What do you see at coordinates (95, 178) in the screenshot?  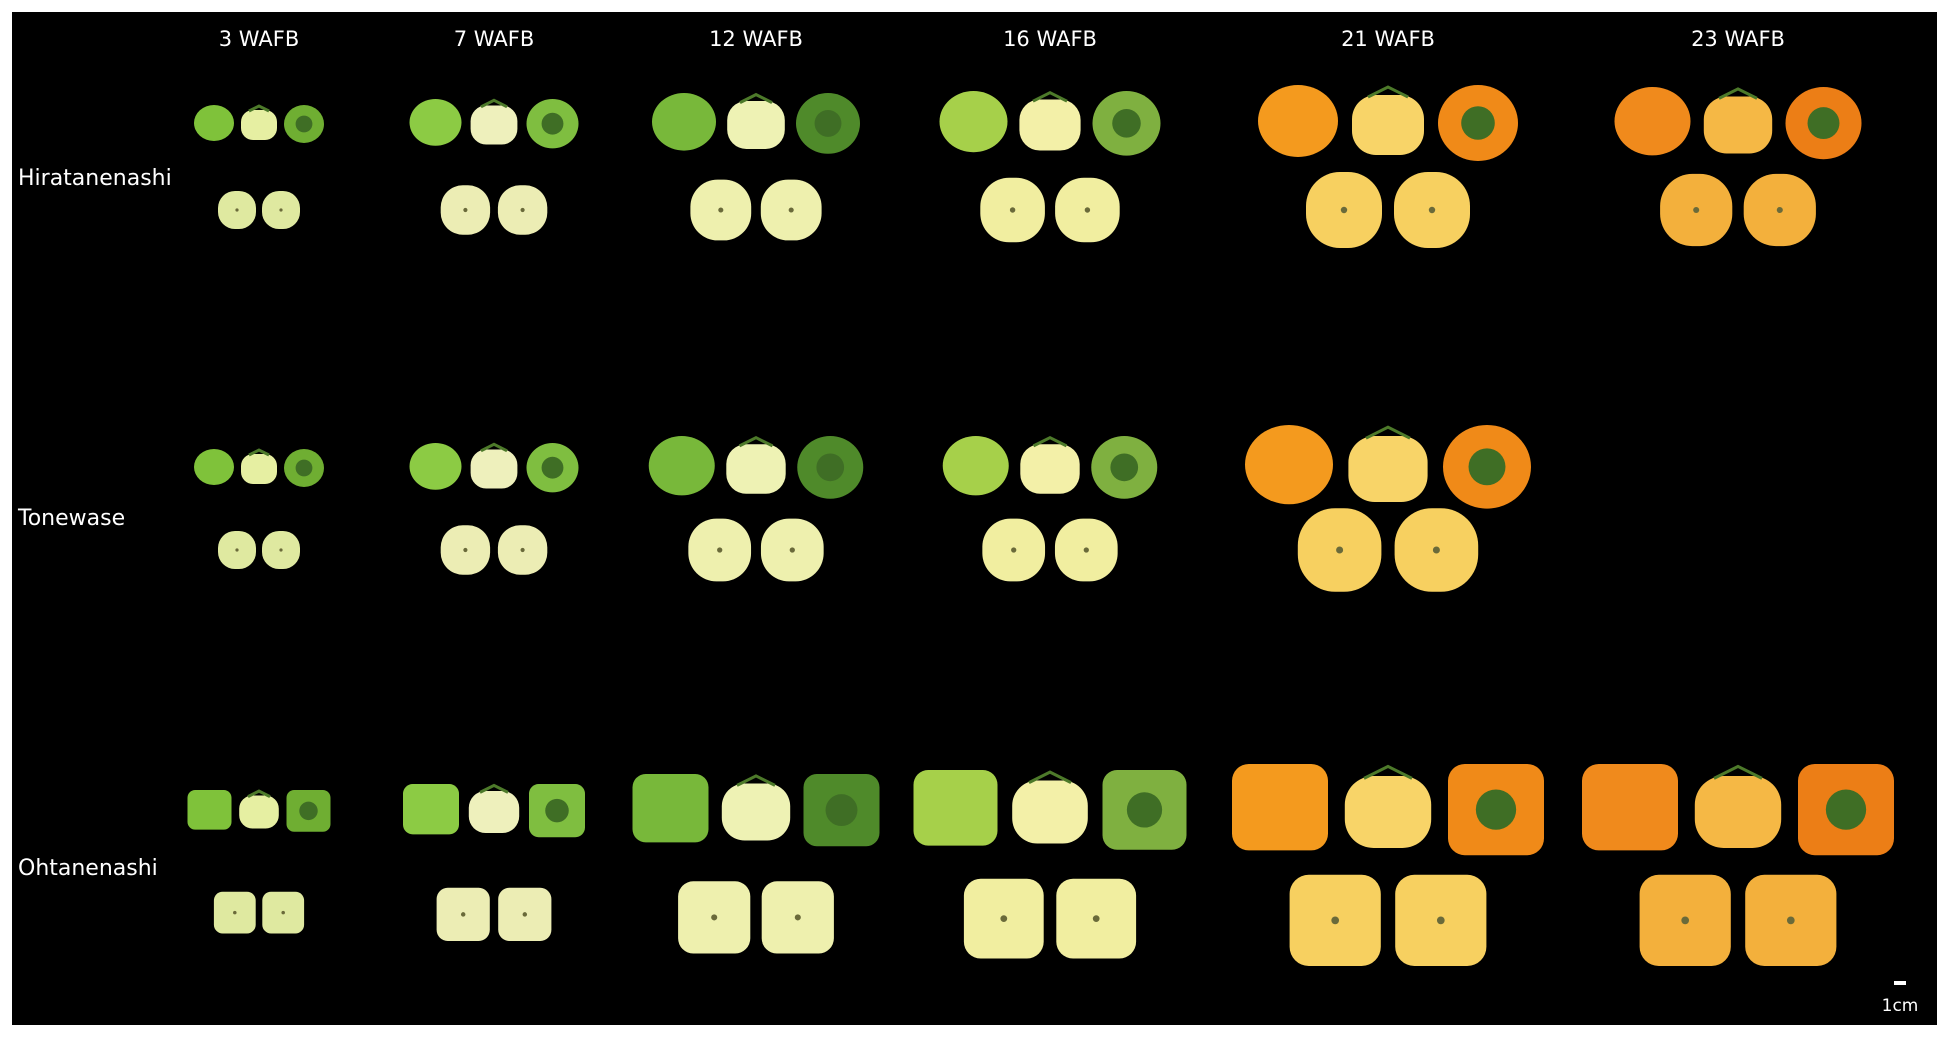 I see `row-label: Hiratanenashi` at bounding box center [95, 178].